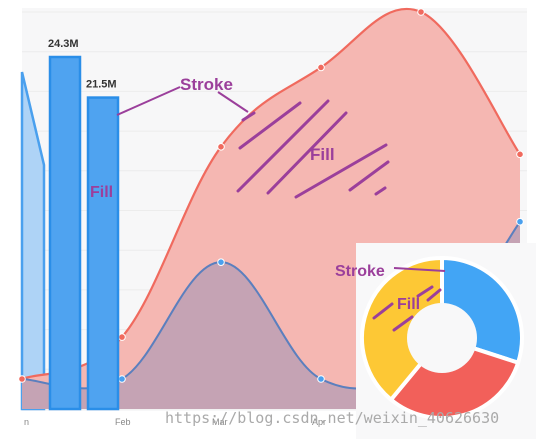 Image resolution: width=536 pixels, height=439 pixels. Describe the element at coordinates (442, 338) in the screenshot. I see `donut-hole` at that location.